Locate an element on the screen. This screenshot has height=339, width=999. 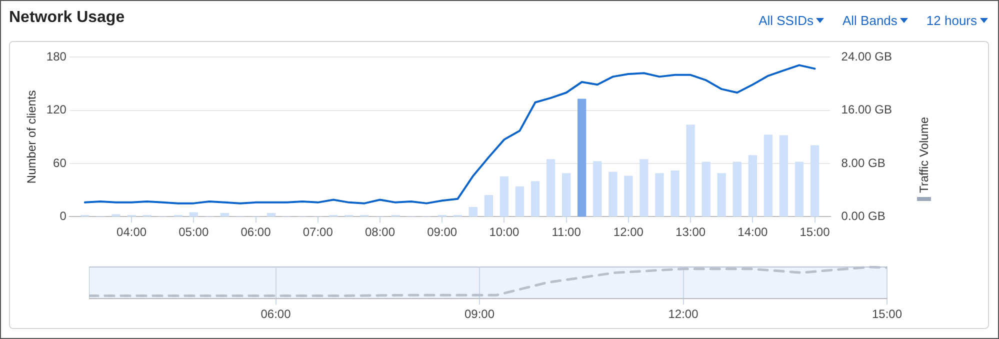
y2-tick-label: 8.00 GB is located at coordinates (863, 163).